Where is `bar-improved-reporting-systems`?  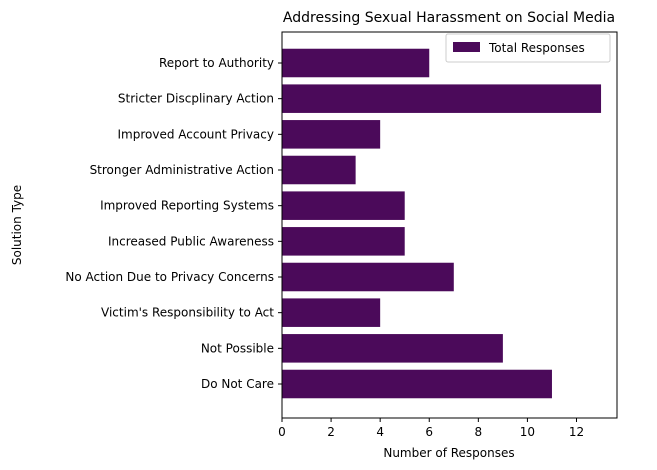
bar-improved-reporting-systems is located at coordinates (343, 205).